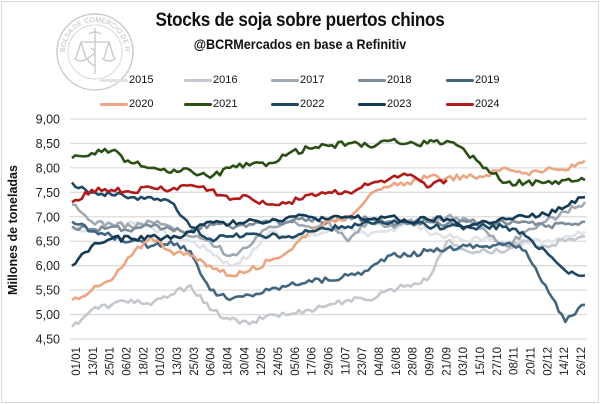  Describe the element at coordinates (487, 80) in the screenshot. I see `legend-label: 2019` at that location.